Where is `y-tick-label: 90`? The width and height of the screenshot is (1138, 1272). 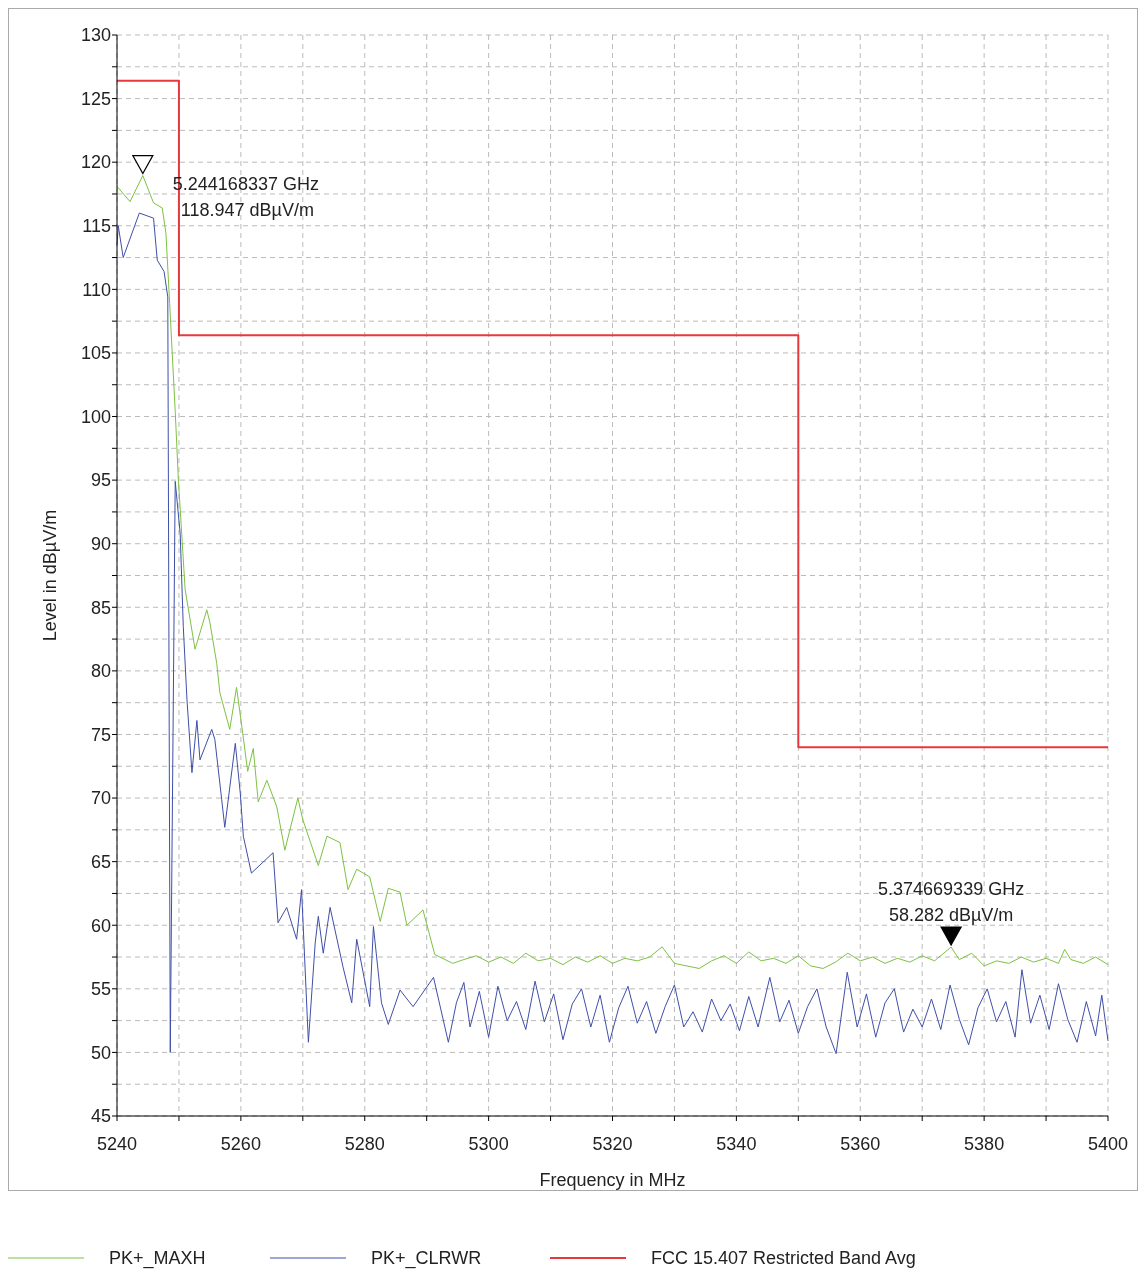 y-tick-label: 90 is located at coordinates (100, 544).